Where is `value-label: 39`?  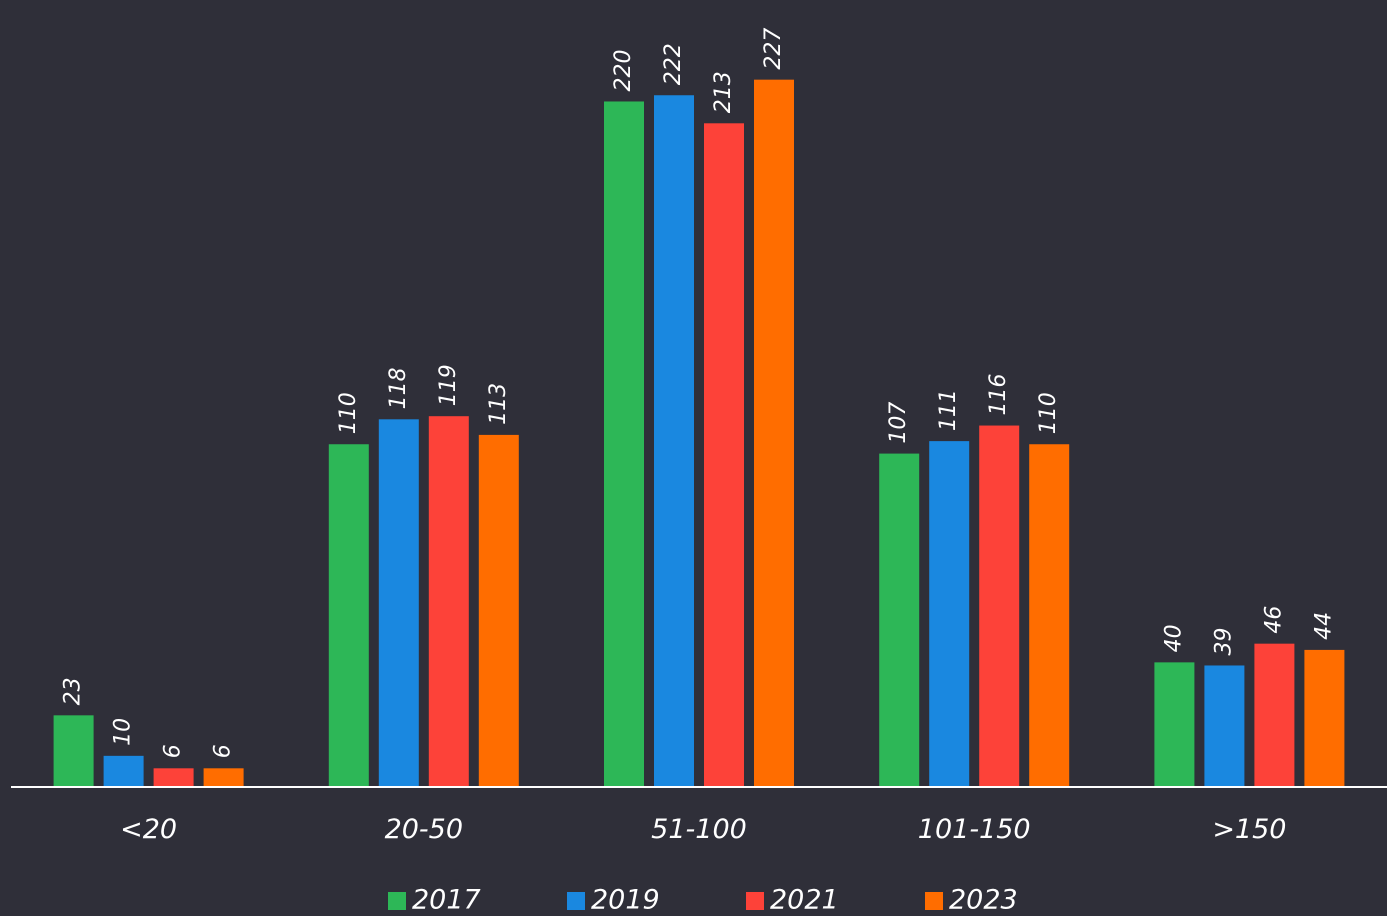
value-label: 39 is located at coordinates (1223, 641).